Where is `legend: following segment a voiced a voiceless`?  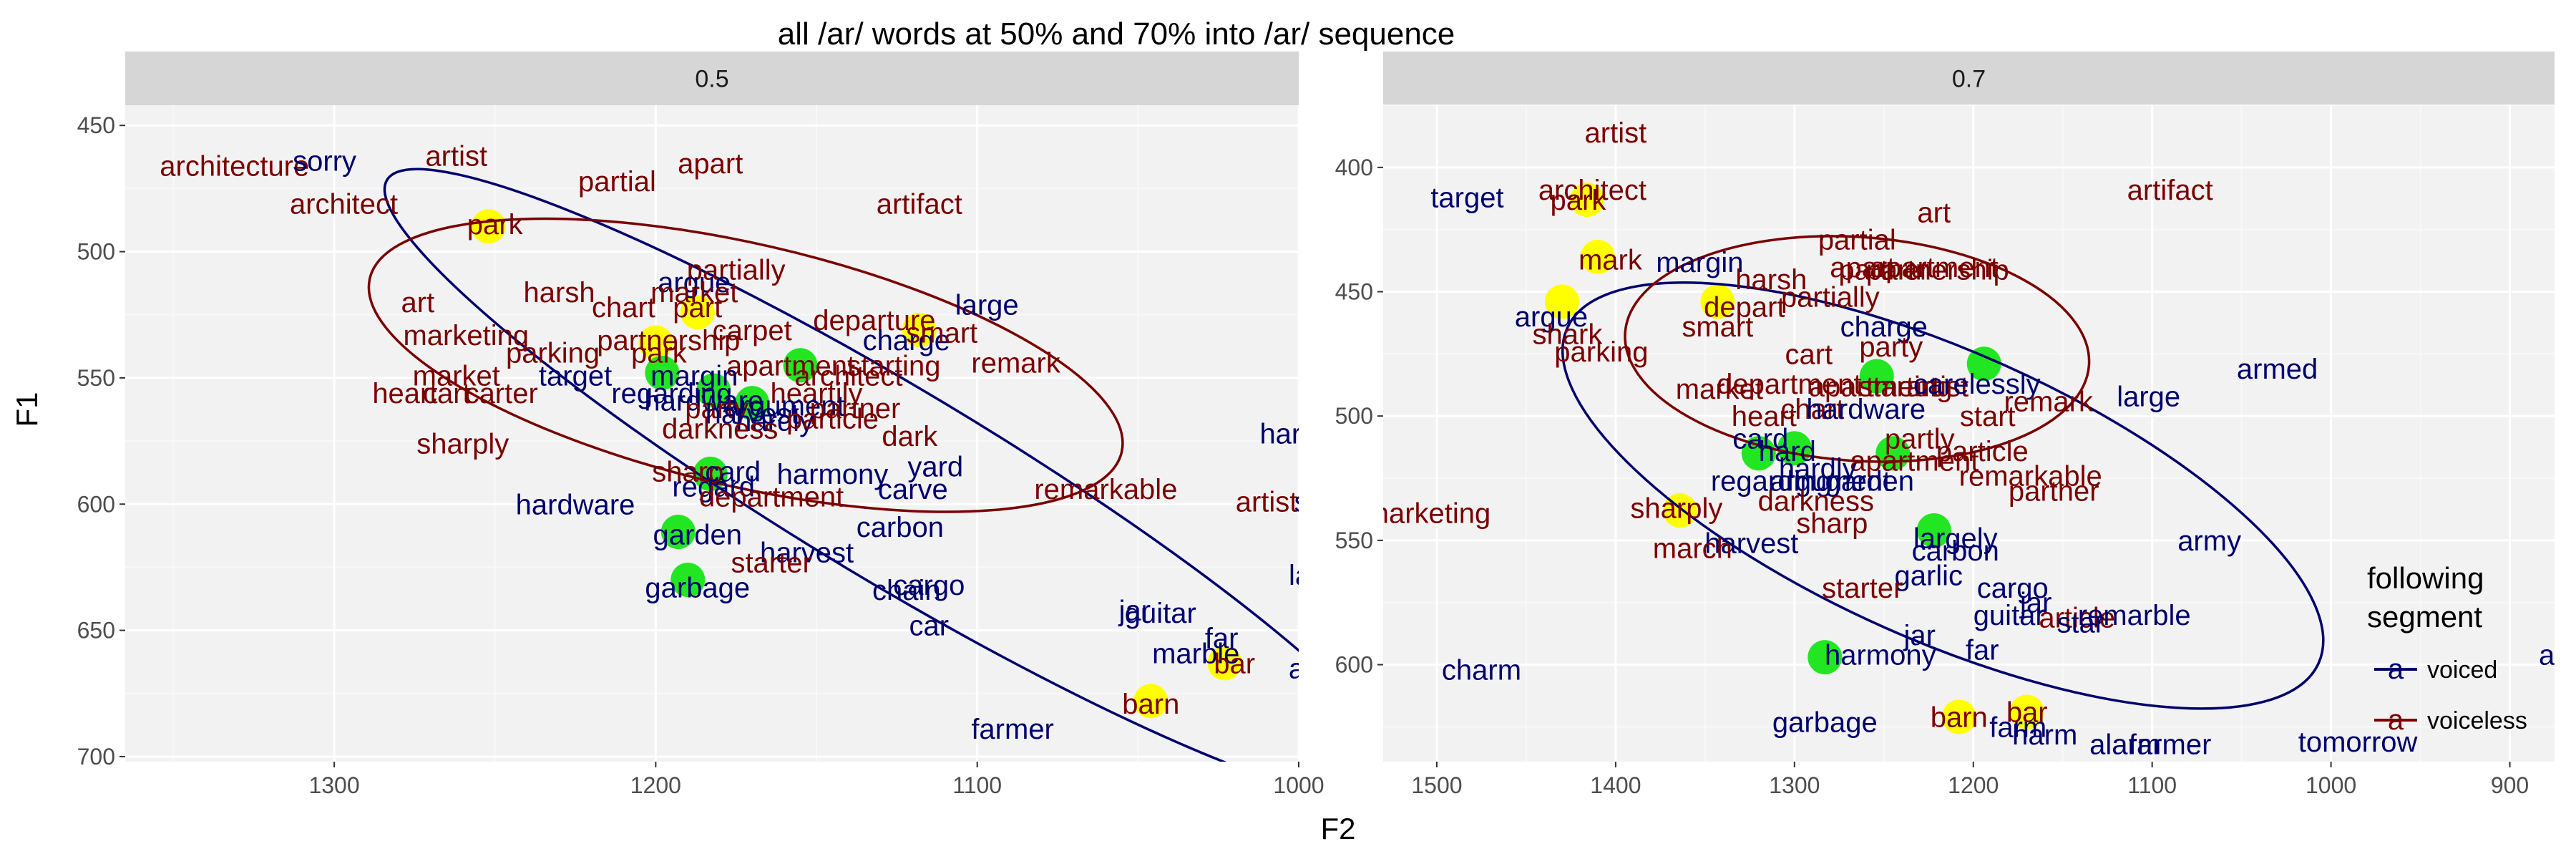
legend: following segment a voiced a voiceless is located at coordinates (2447, 648).